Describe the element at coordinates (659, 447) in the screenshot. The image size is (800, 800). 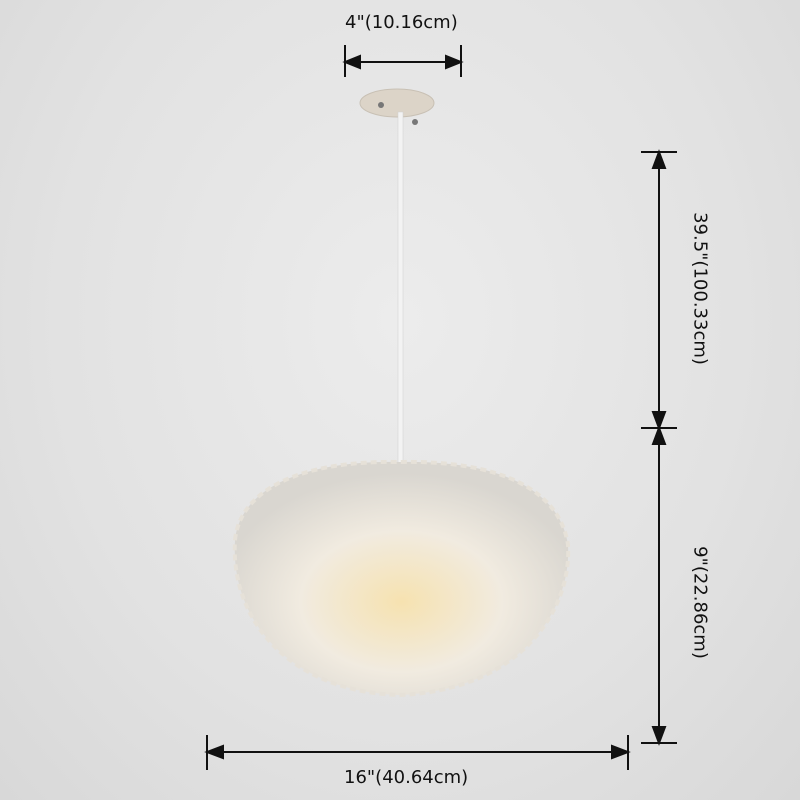
I see `vertical-dimension-lines` at that location.